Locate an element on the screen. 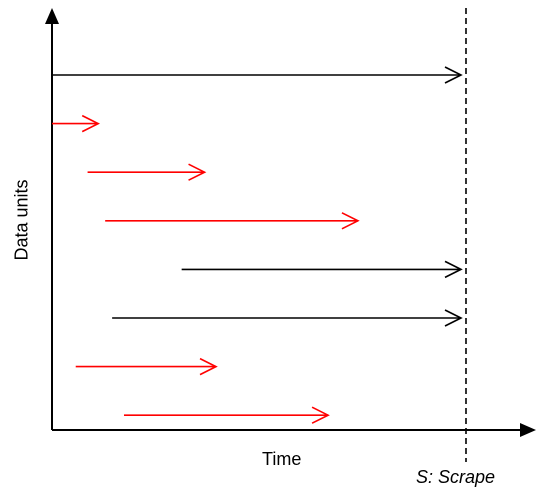 The image size is (538, 491). x-axis-label: Time is located at coordinates (282, 459).